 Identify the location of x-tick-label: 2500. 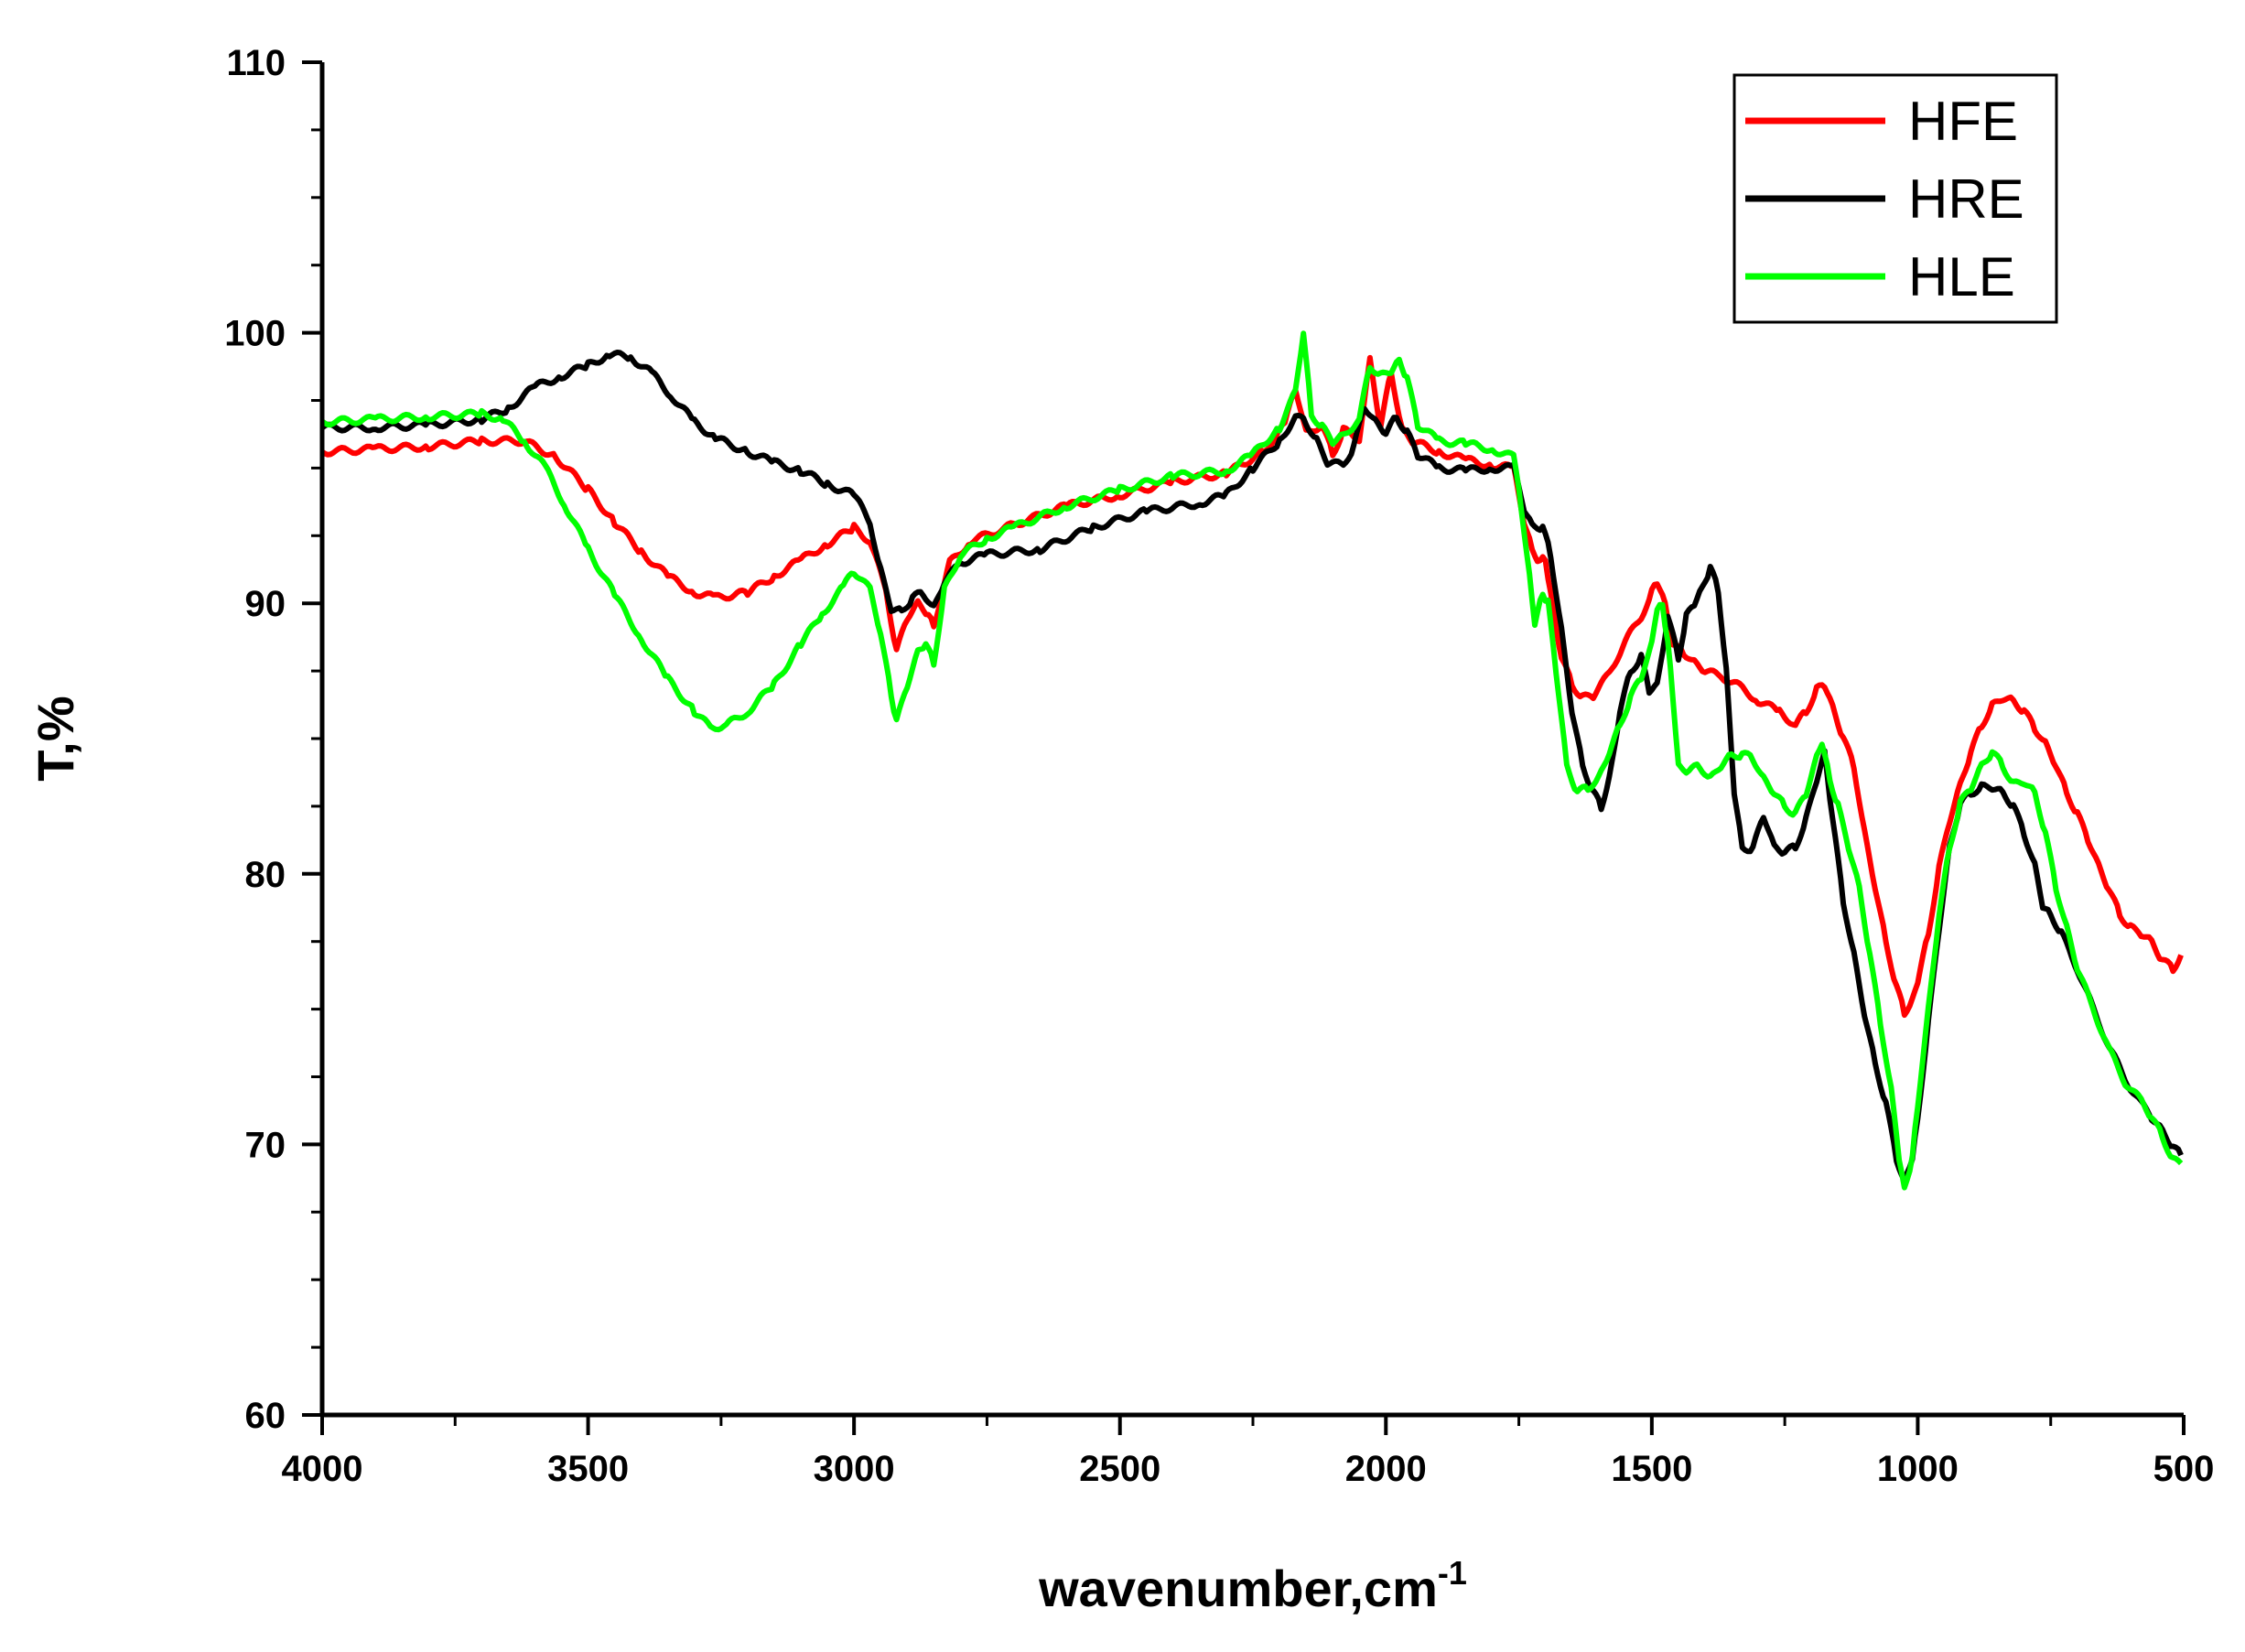
(1119, 1469).